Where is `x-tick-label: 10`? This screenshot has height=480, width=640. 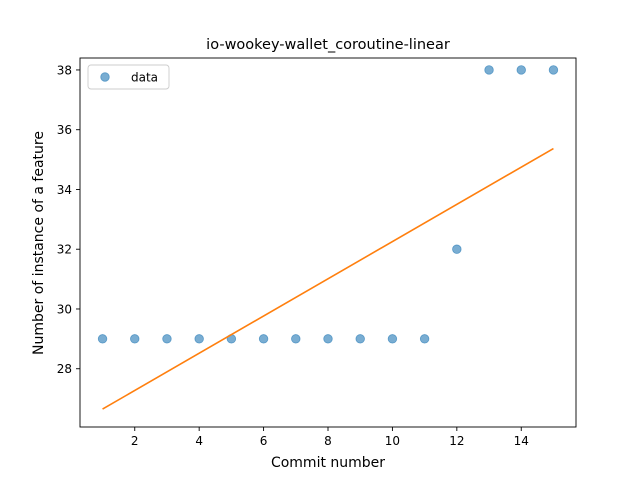
x-tick-label: 10 is located at coordinates (392, 441).